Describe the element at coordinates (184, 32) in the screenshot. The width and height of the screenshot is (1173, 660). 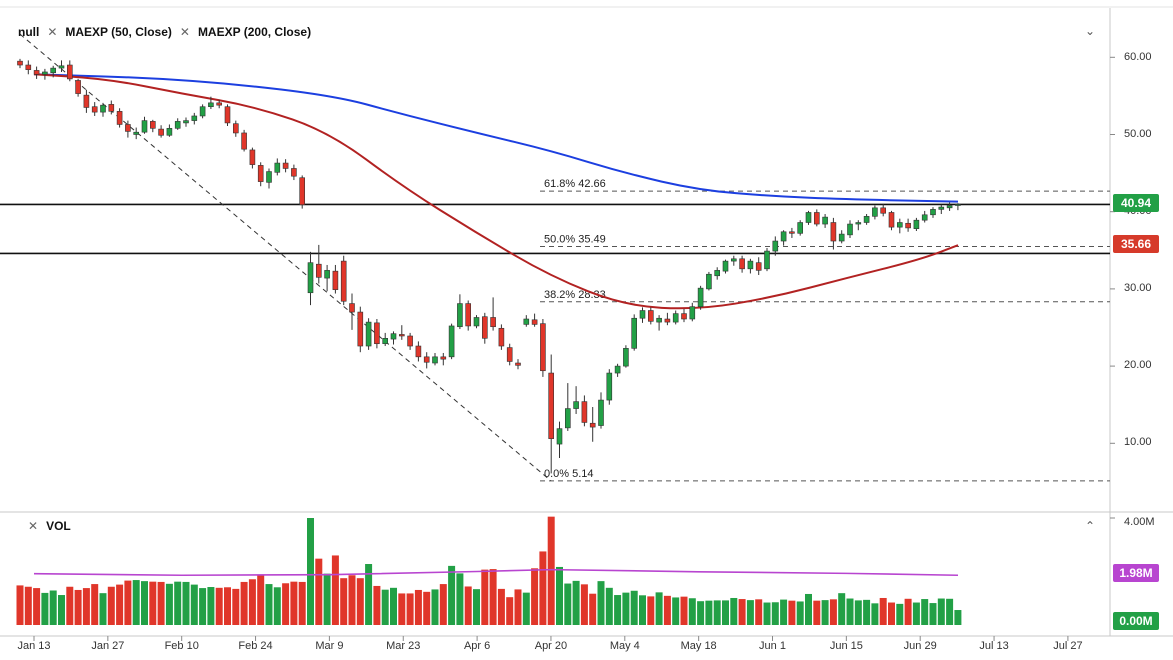
I see `remove-ma200-icon: ✕` at that location.